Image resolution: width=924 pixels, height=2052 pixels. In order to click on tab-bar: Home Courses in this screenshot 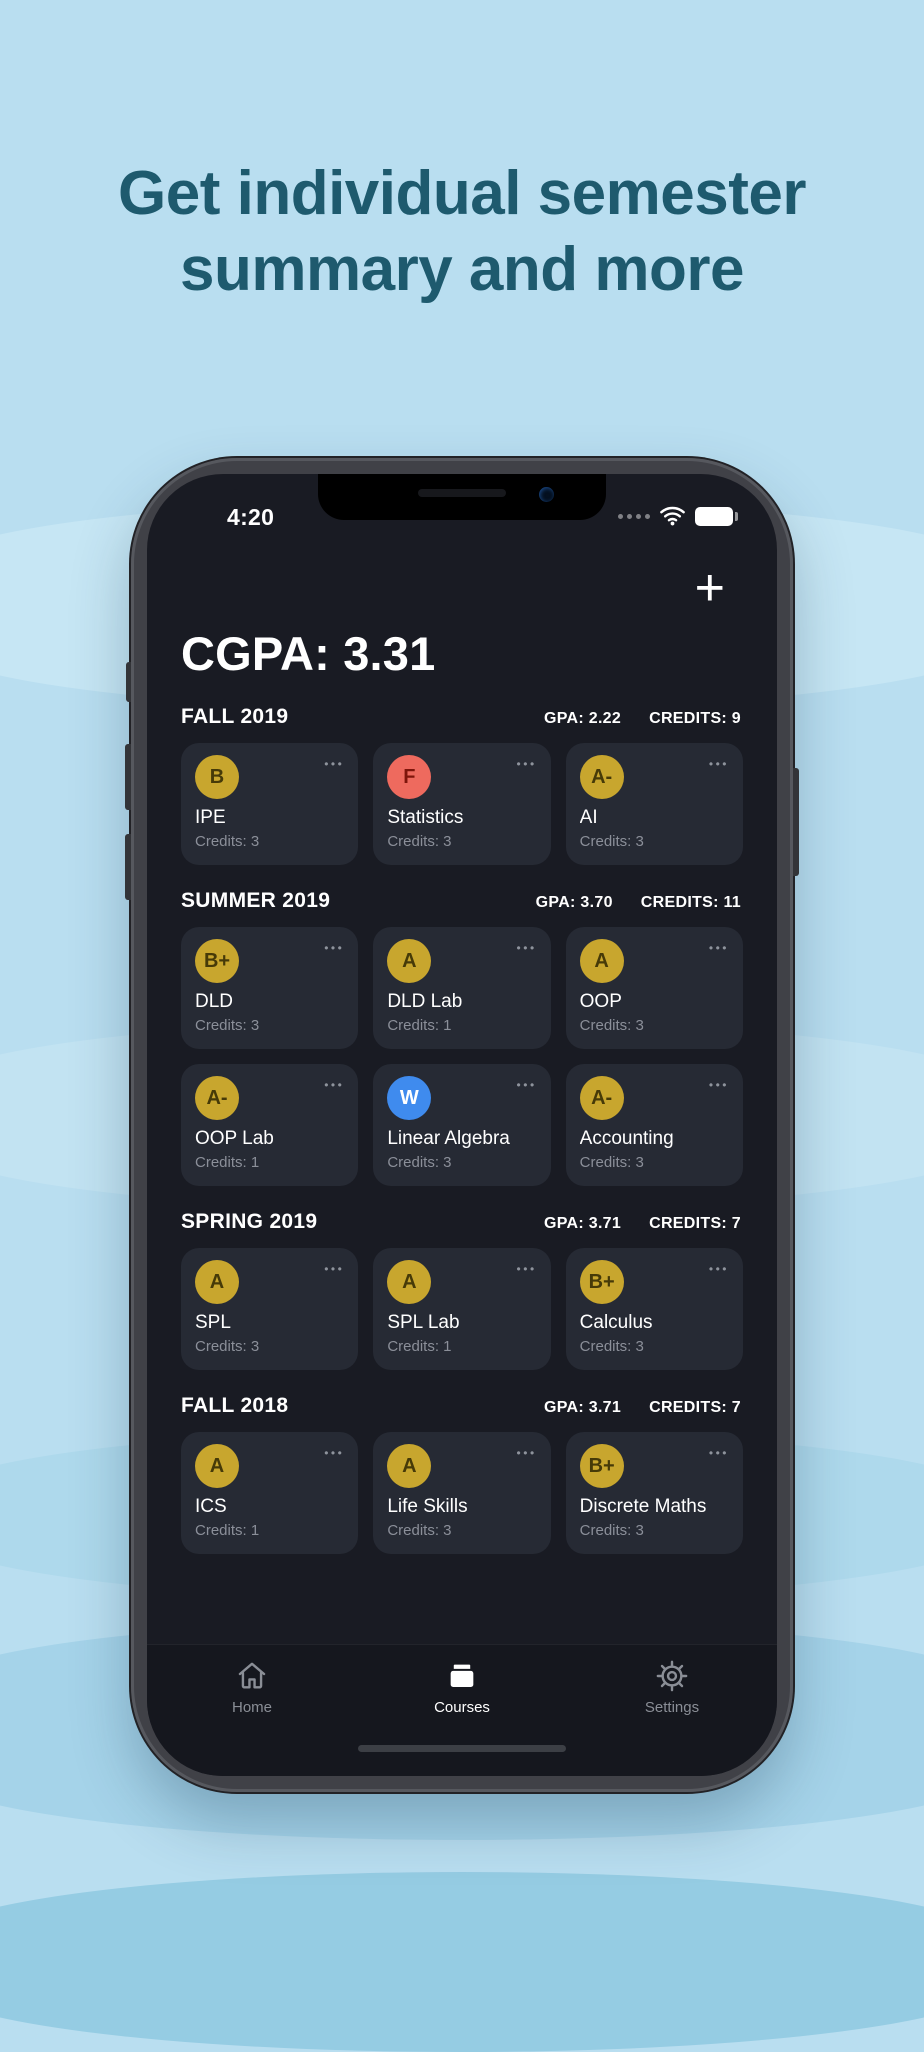, I will do `click(462, 1710)`.